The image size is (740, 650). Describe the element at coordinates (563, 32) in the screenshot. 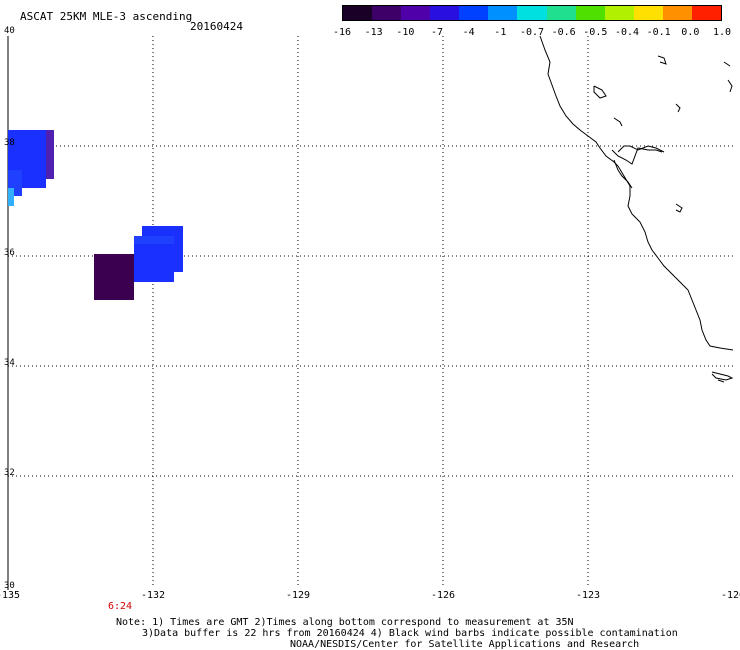

I see `colorbar-label: -0.6` at that location.